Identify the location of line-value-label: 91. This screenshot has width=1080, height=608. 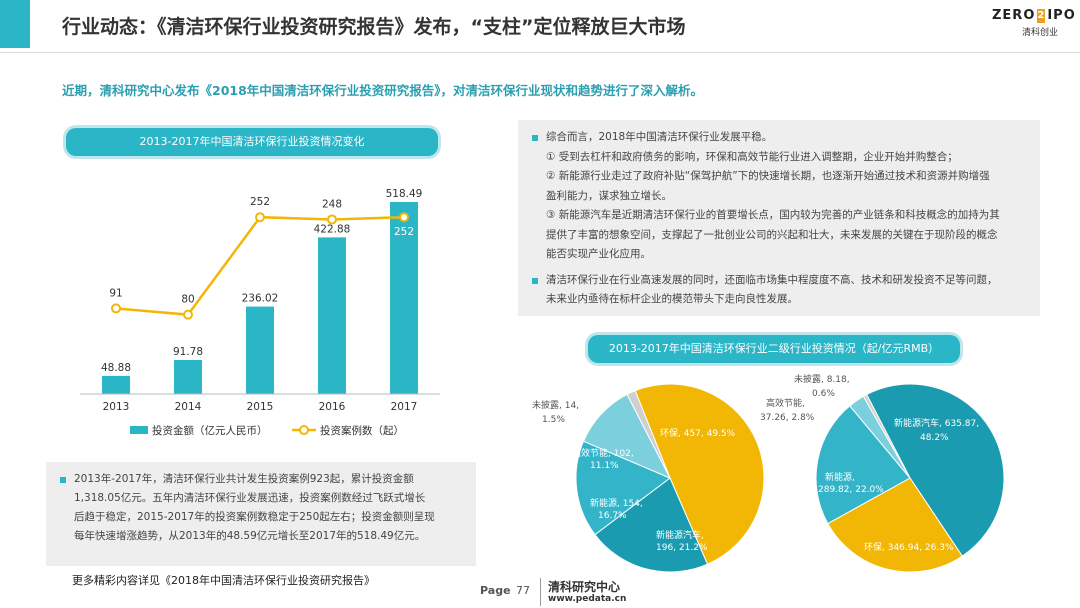
(115, 293).